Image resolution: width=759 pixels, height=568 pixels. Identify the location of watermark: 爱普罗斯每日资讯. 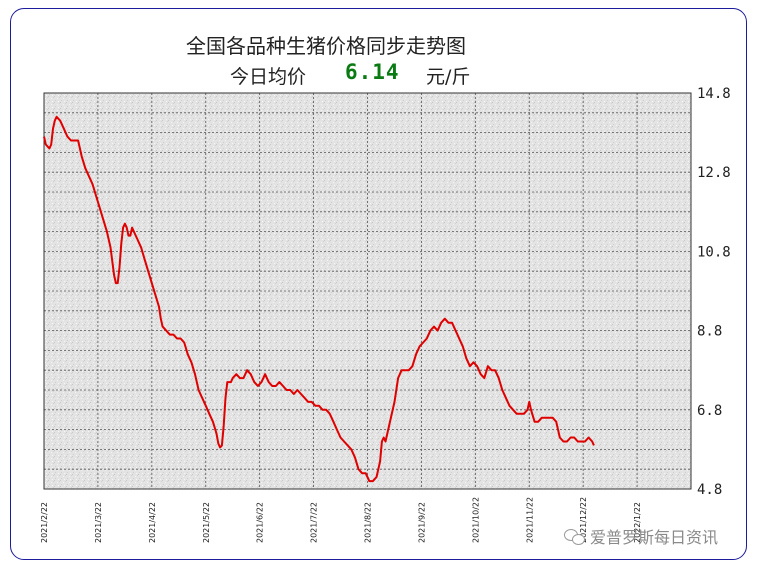
(641, 536).